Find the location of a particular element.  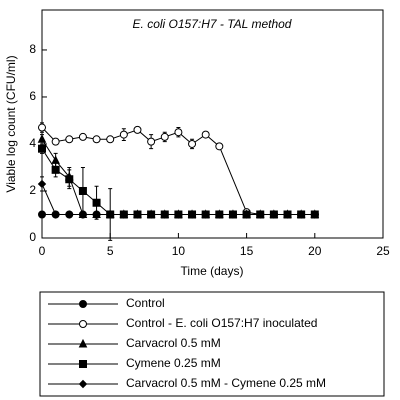

x-axis-label: Time (days) is located at coordinates (212, 271).